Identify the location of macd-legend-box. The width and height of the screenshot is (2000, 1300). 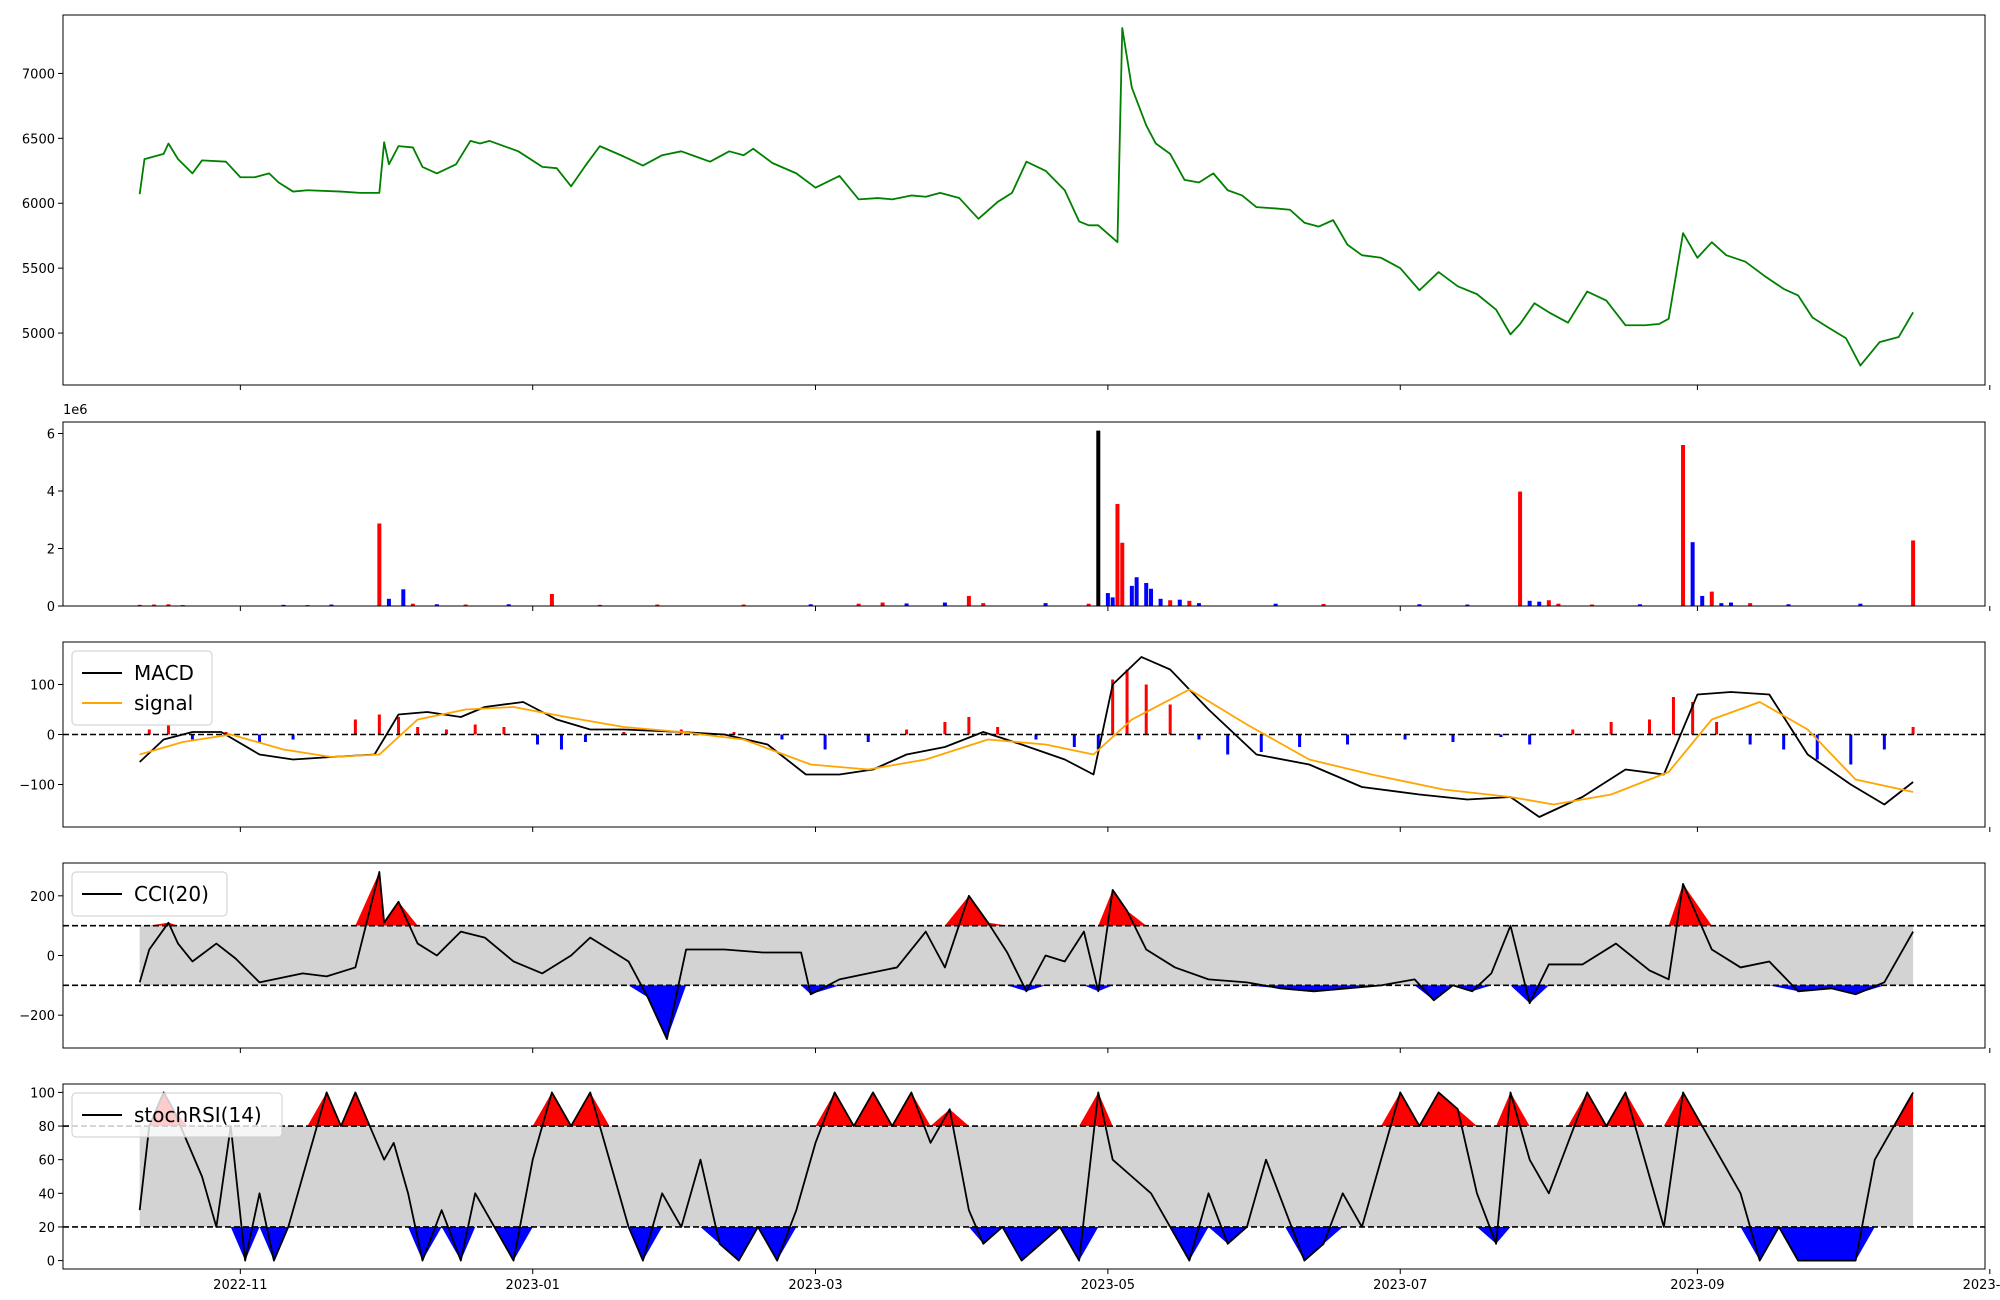
(142, 688).